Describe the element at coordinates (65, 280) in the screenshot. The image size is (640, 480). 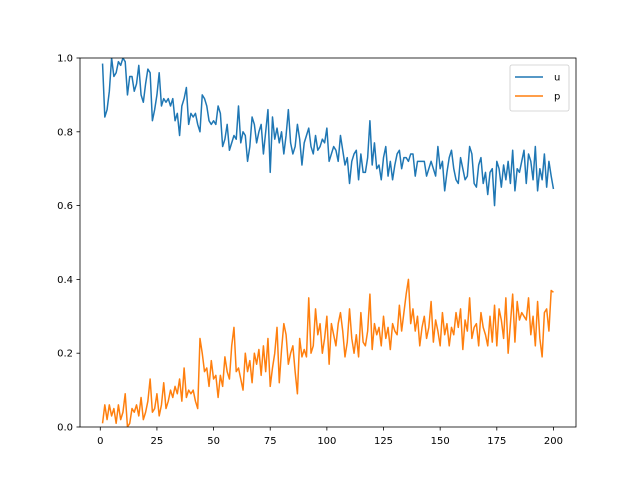
I see `y-tick-label: 0.4` at that location.